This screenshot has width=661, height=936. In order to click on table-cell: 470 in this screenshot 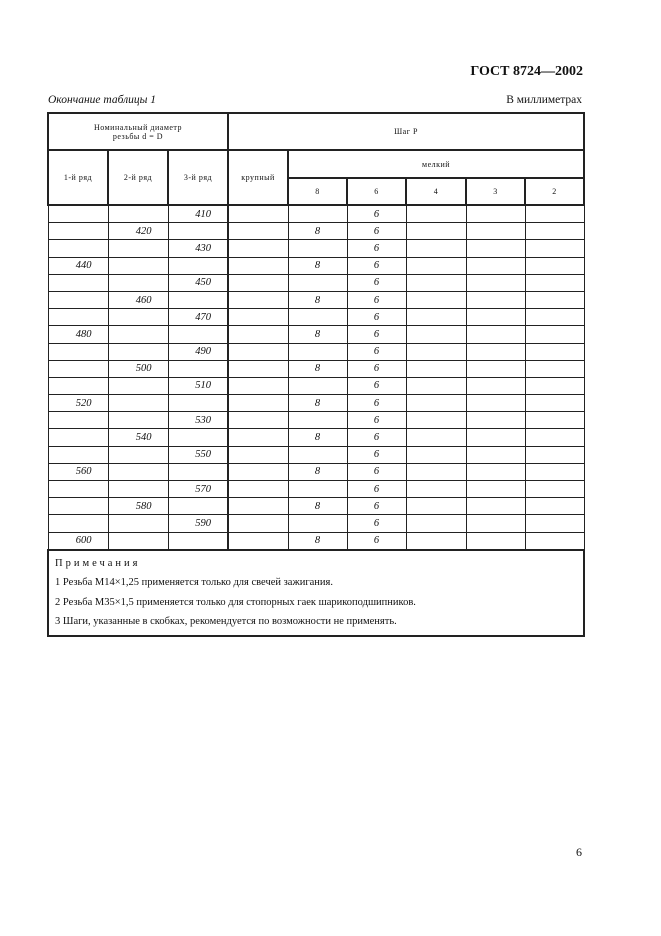, I will do `click(198, 317)`.